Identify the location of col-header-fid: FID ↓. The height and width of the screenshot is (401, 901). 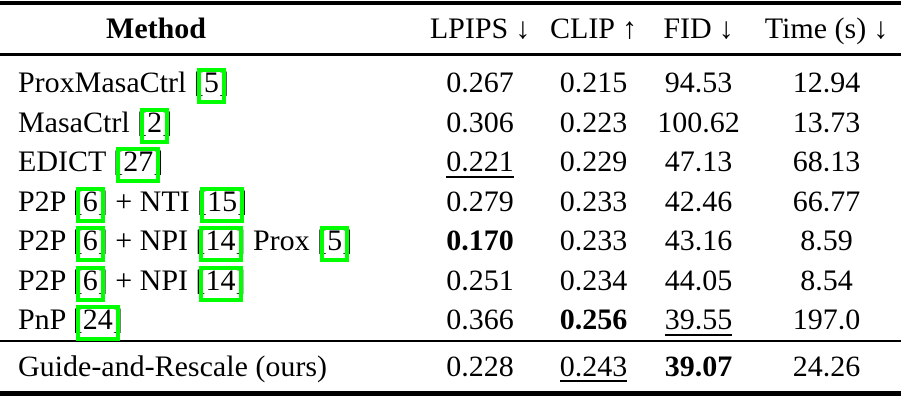
(698, 29).